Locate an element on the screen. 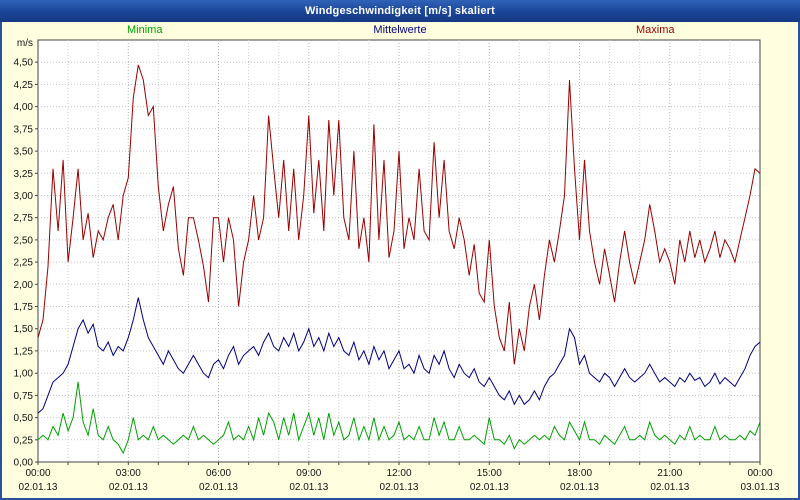 The width and height of the screenshot is (800, 500). svg-text: 3,50 is located at coordinates (24, 152).